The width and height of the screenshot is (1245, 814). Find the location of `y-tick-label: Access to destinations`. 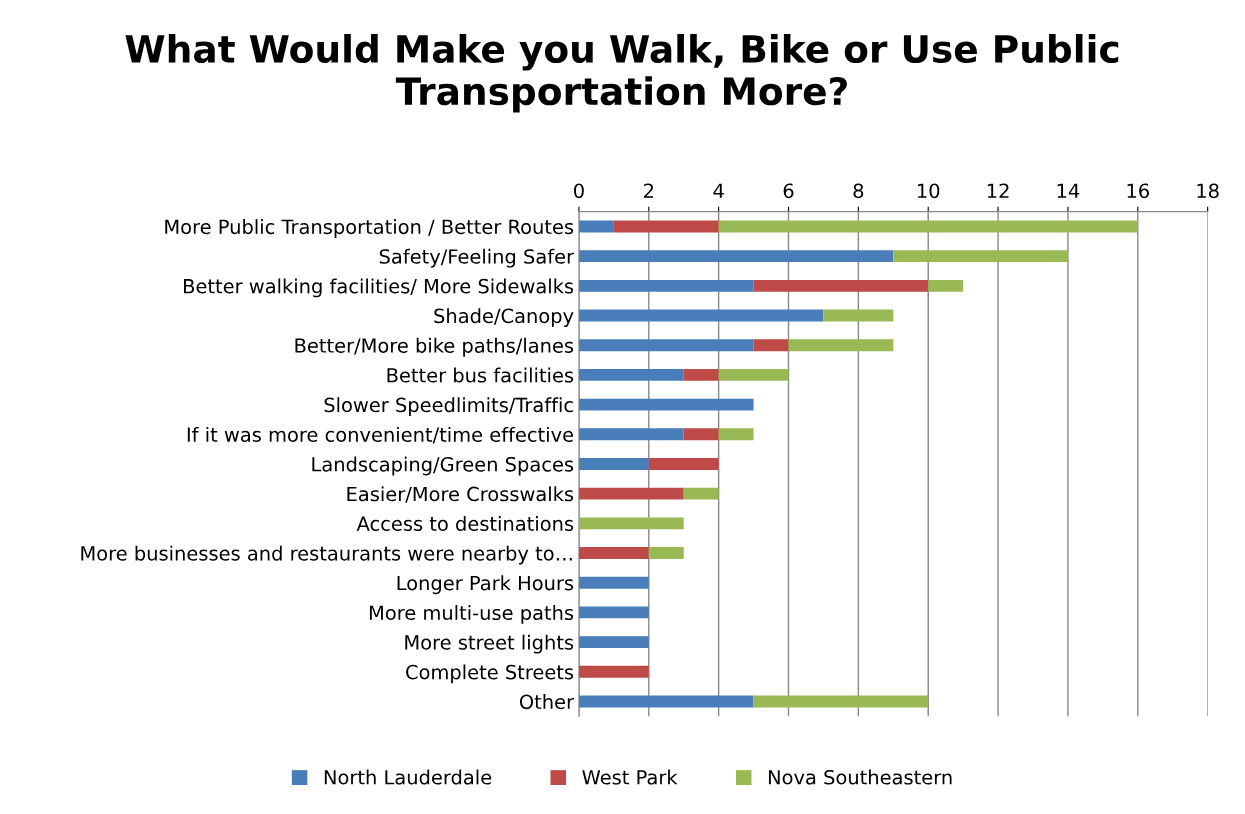

y-tick-label: Access to destinations is located at coordinates (465, 523).